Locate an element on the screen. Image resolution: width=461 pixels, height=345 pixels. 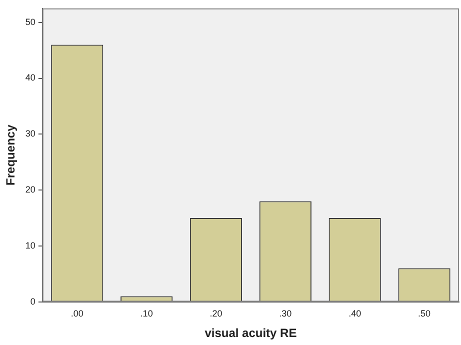
y-tick-label: 10 is located at coordinates (30, 245).